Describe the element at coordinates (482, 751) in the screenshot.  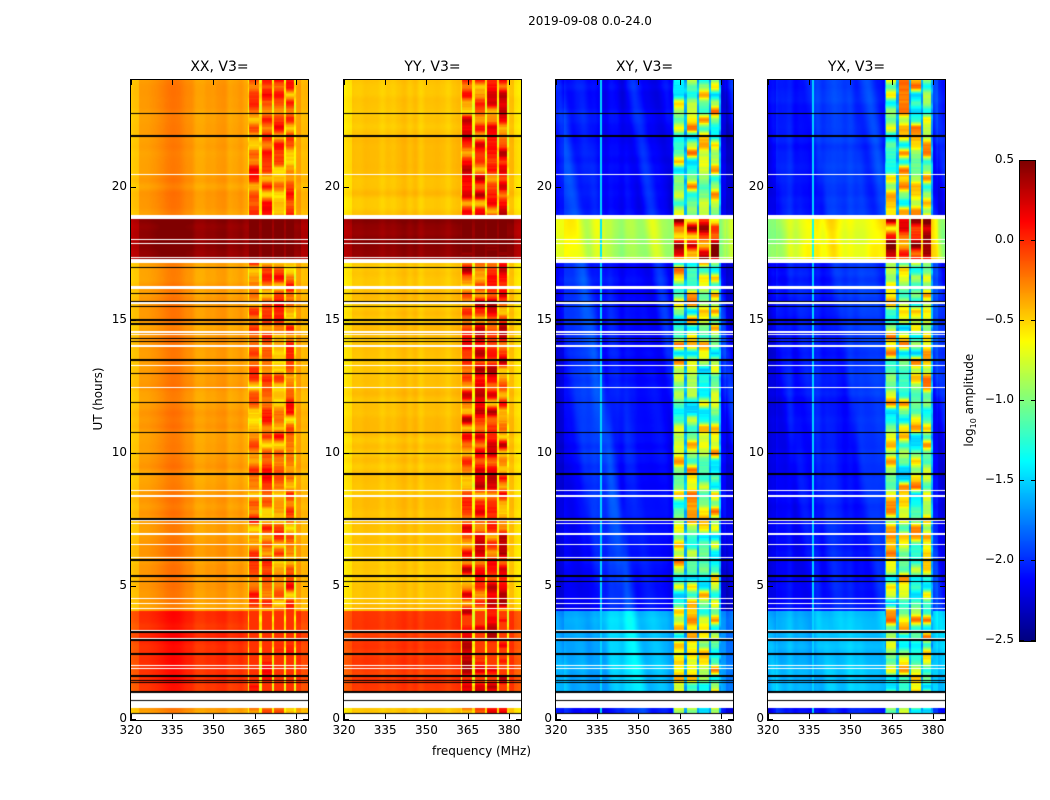
I see `x-axis-label: frequency (MHz)` at that location.